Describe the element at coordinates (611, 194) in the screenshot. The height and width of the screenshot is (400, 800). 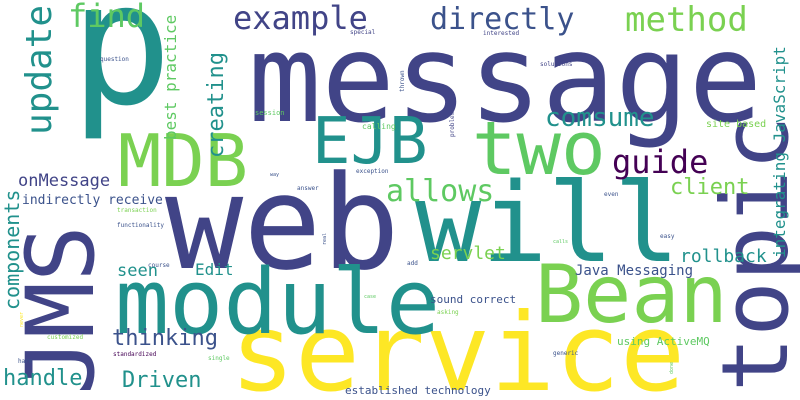
I see `word-even: even` at that location.